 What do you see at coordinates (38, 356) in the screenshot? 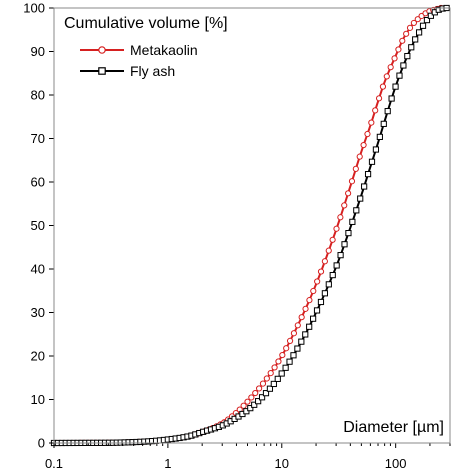
I see `y-tick-label: 20` at bounding box center [38, 356].